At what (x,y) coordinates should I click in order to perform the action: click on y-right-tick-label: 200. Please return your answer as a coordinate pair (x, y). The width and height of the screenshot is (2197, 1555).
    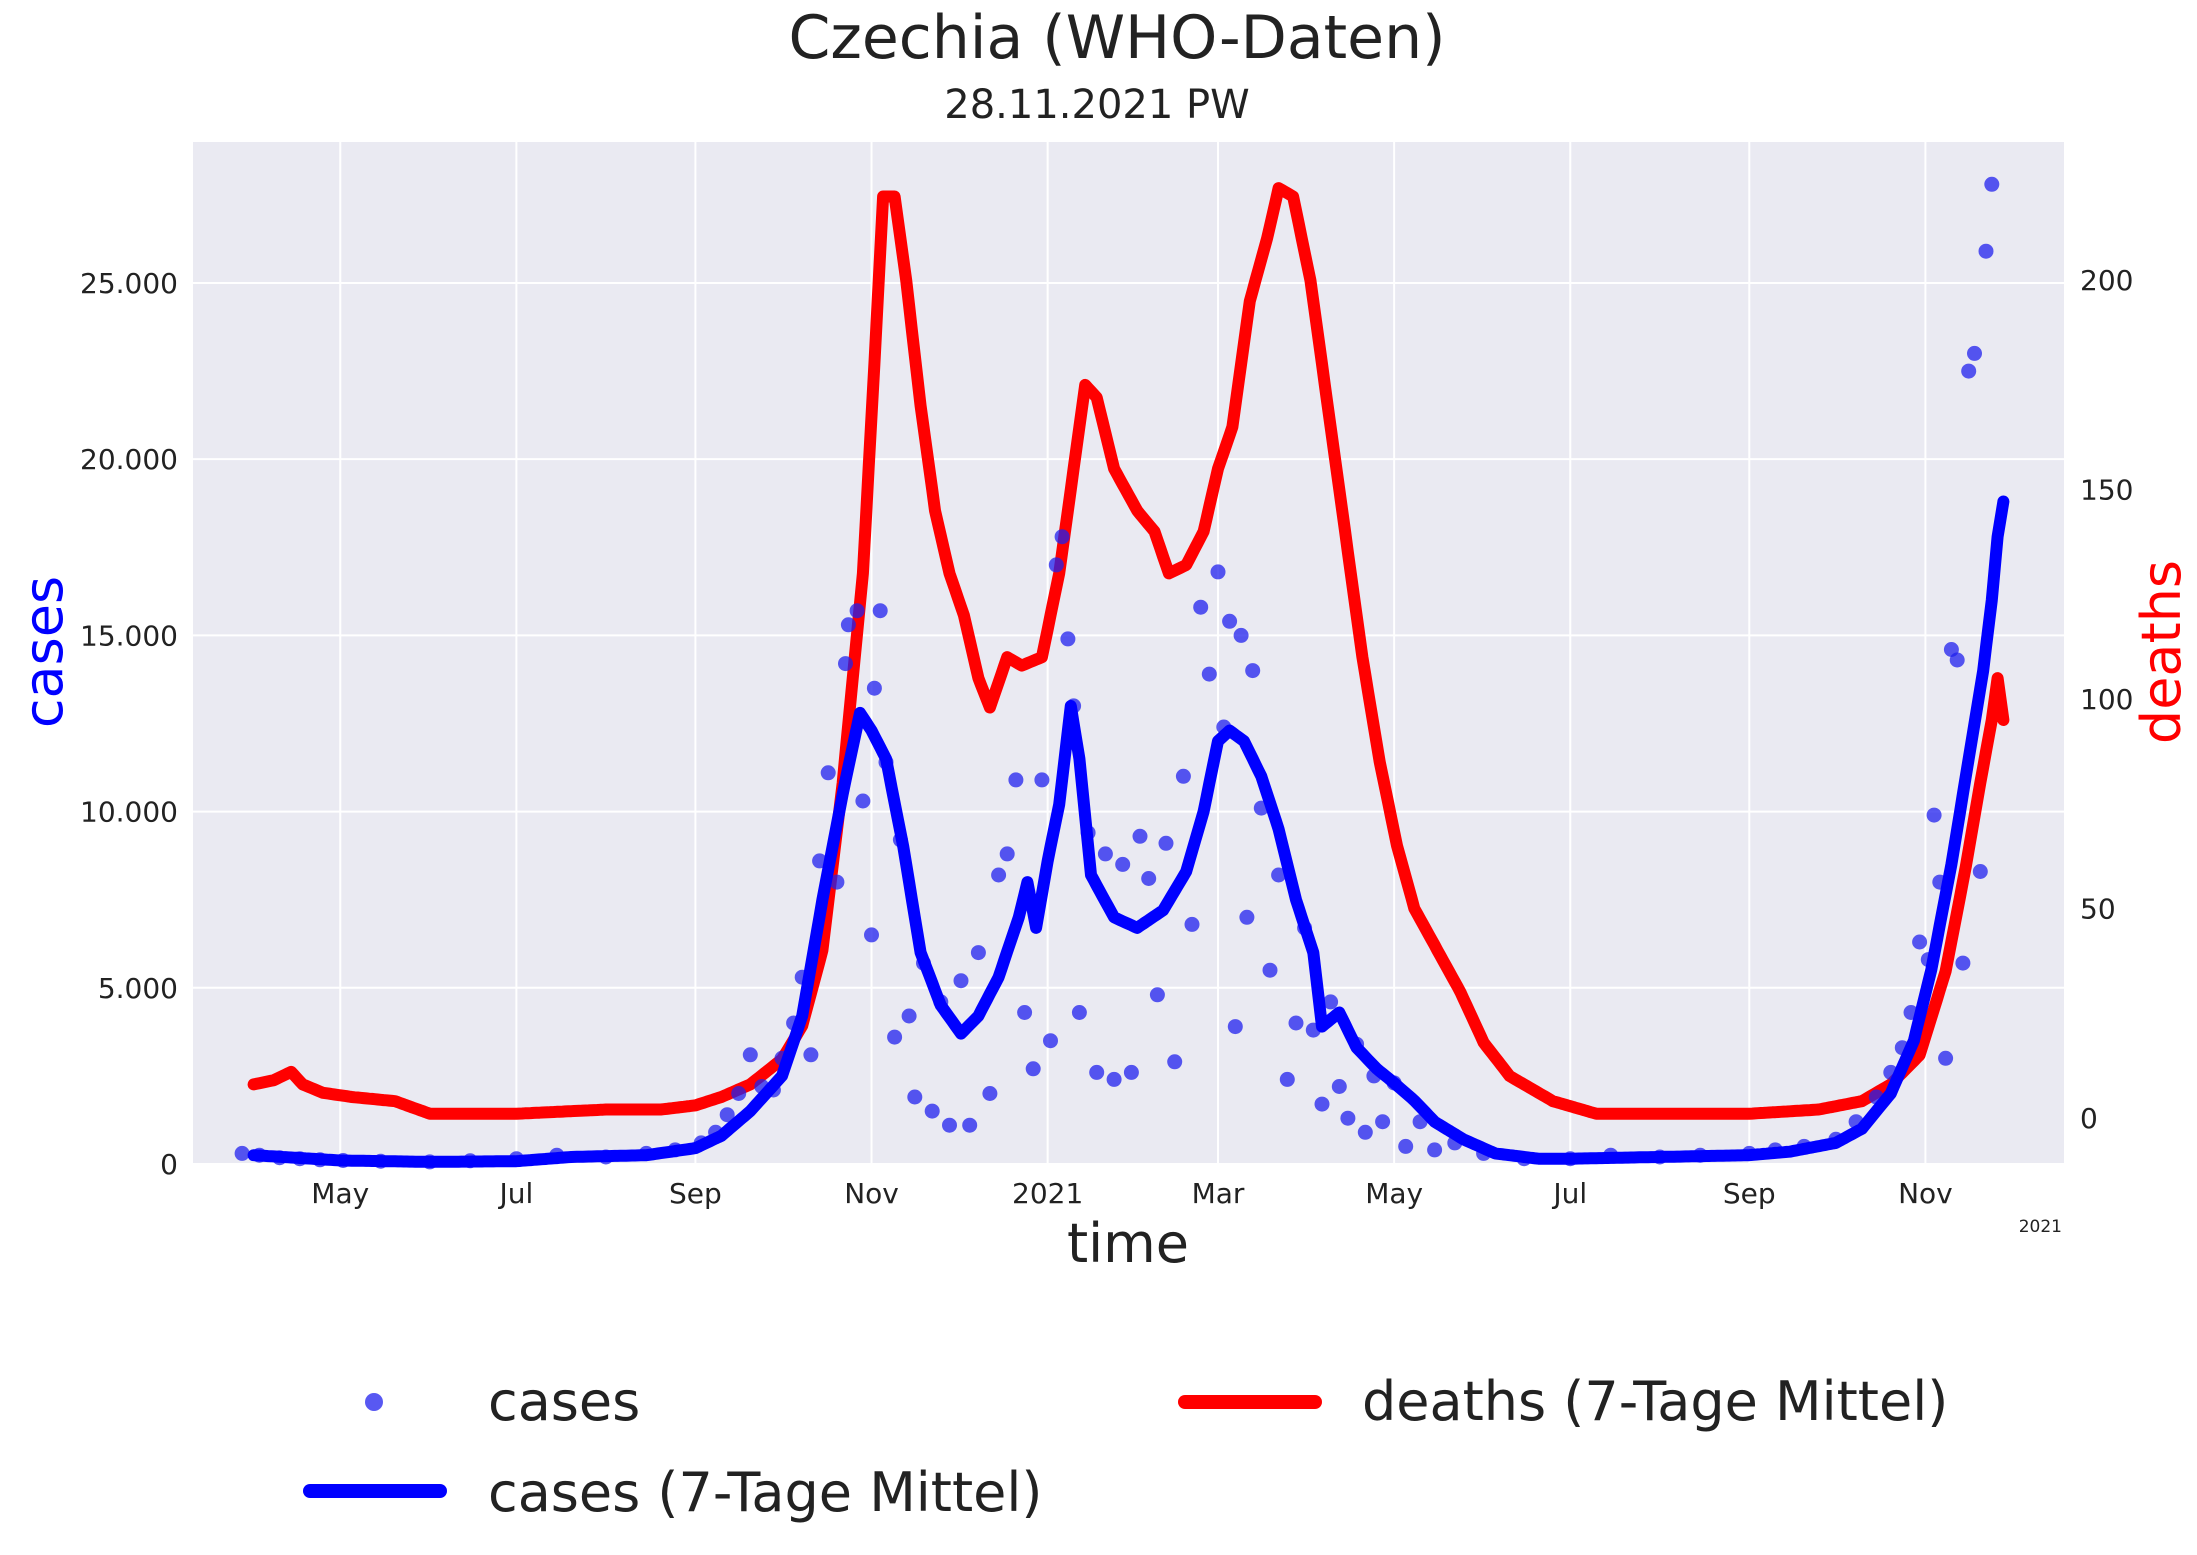
    Looking at the image, I should click on (2106, 280).